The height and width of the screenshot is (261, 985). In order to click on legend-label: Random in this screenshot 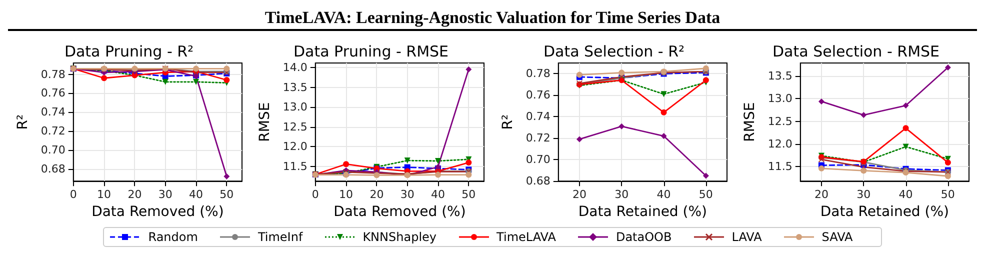, I will do `click(173, 237)`.